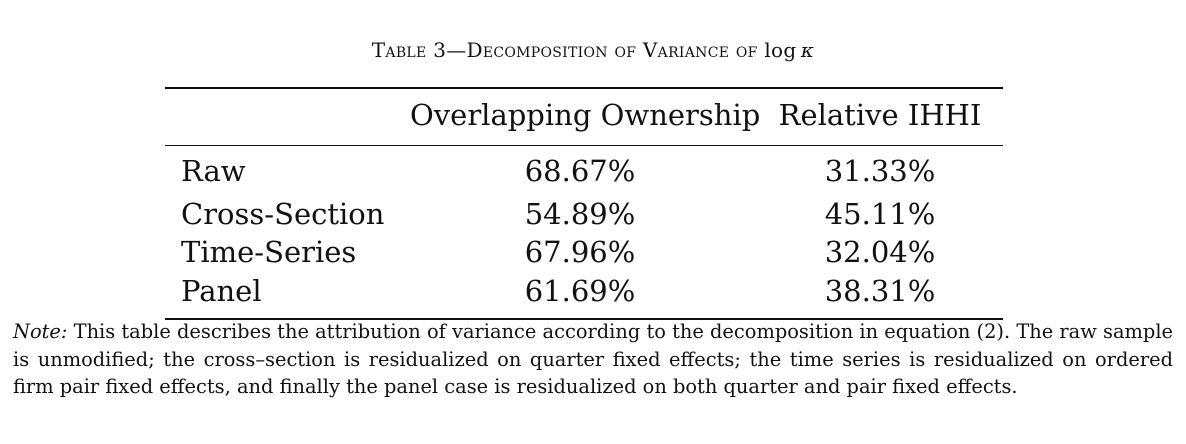  Describe the element at coordinates (221, 290) in the screenshot. I see `row-label: Panel` at that location.